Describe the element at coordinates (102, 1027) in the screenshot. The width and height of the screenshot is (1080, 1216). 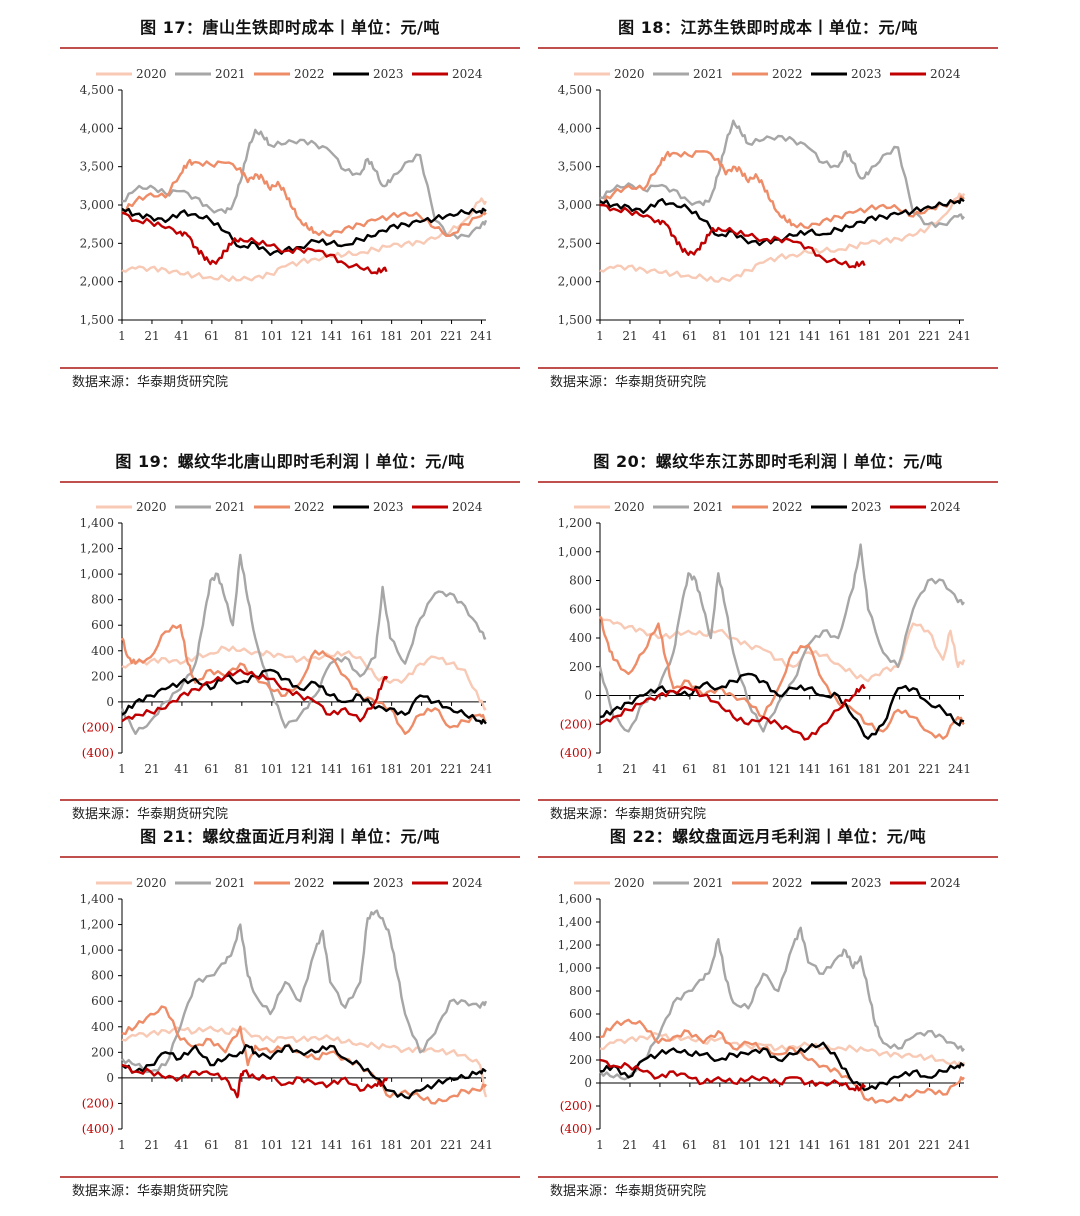
I see `y-tick-label: 400` at that location.